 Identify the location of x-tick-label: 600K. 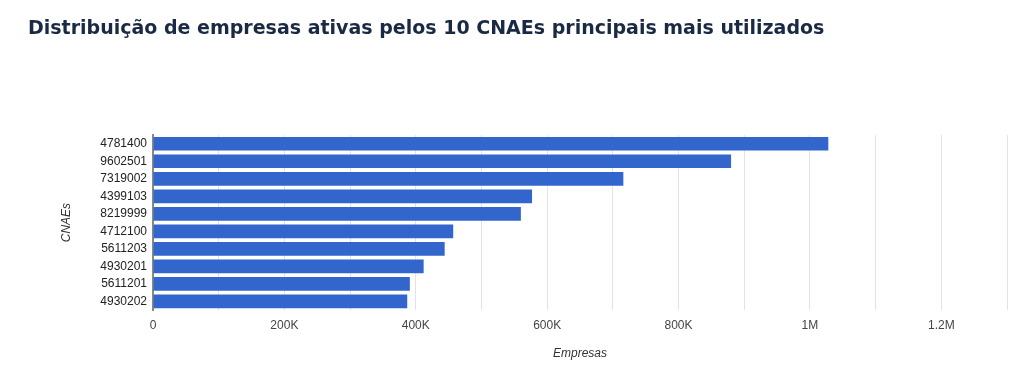
(547, 324).